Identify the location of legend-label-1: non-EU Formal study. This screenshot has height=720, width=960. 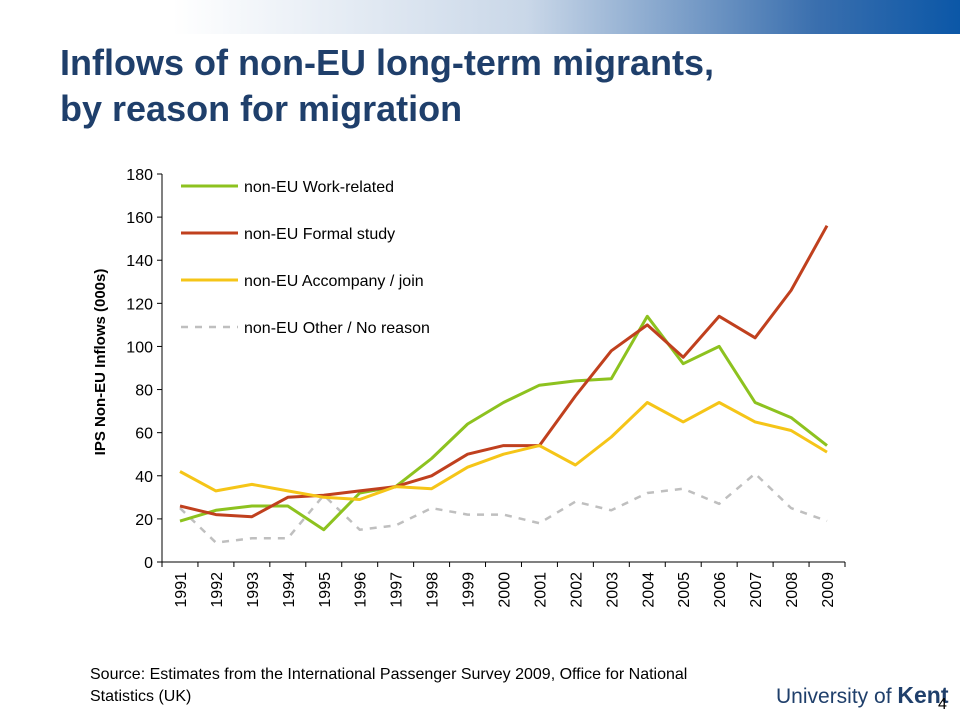
(319, 234).